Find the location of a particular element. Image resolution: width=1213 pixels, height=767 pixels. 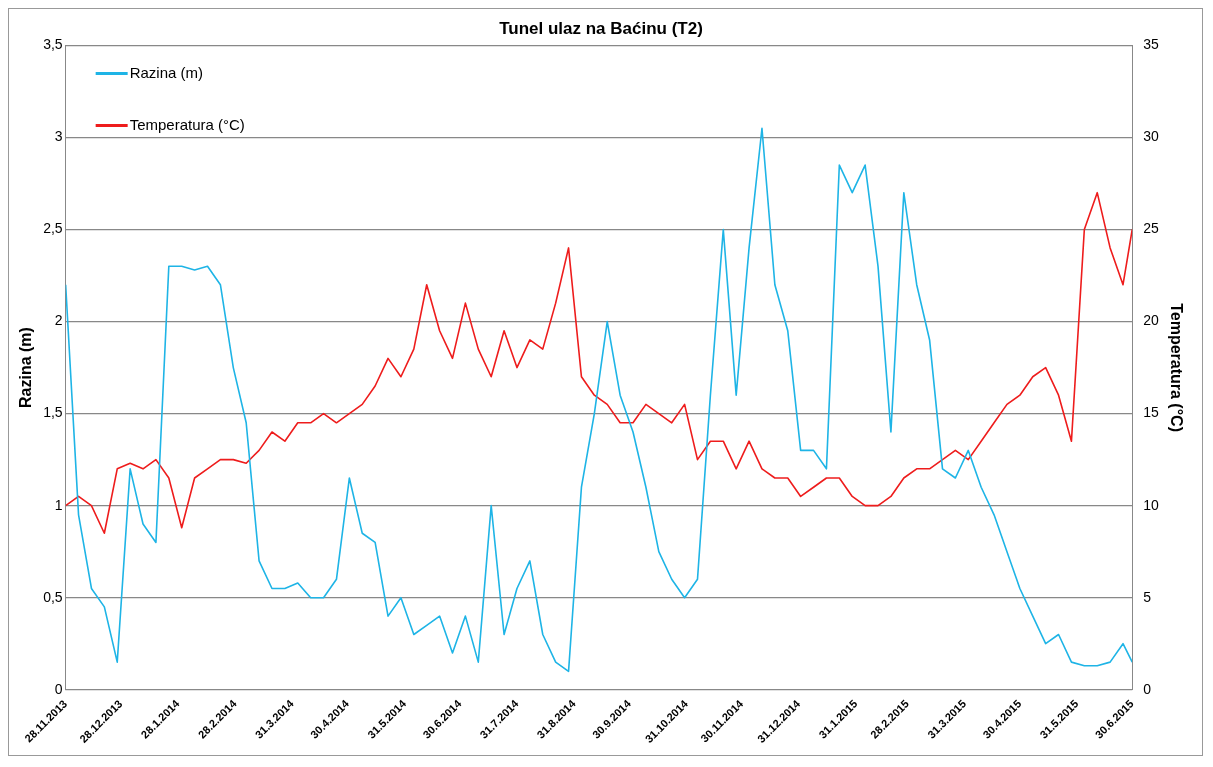

y-tick-label: 1,5 is located at coordinates (53, 412).